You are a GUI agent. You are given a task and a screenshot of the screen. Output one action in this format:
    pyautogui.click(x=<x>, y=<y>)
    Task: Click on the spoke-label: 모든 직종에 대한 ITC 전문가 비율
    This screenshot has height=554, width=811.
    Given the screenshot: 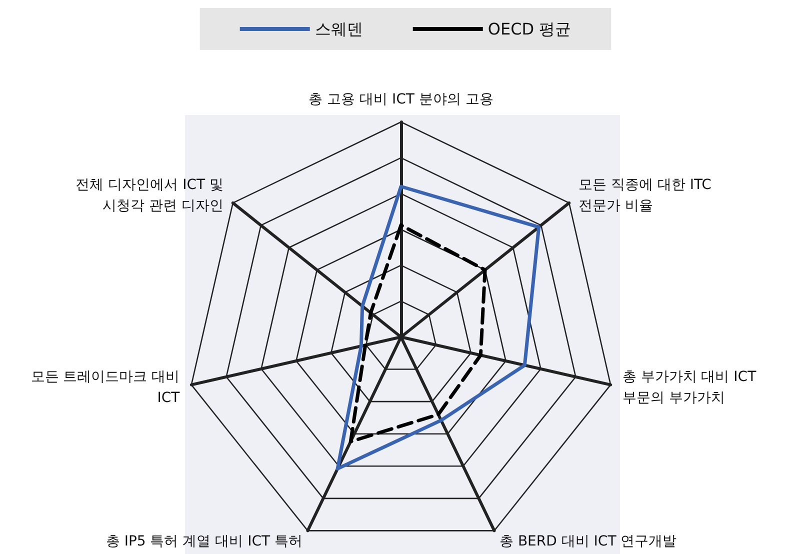 What is the action you would take?
    pyautogui.click(x=645, y=195)
    